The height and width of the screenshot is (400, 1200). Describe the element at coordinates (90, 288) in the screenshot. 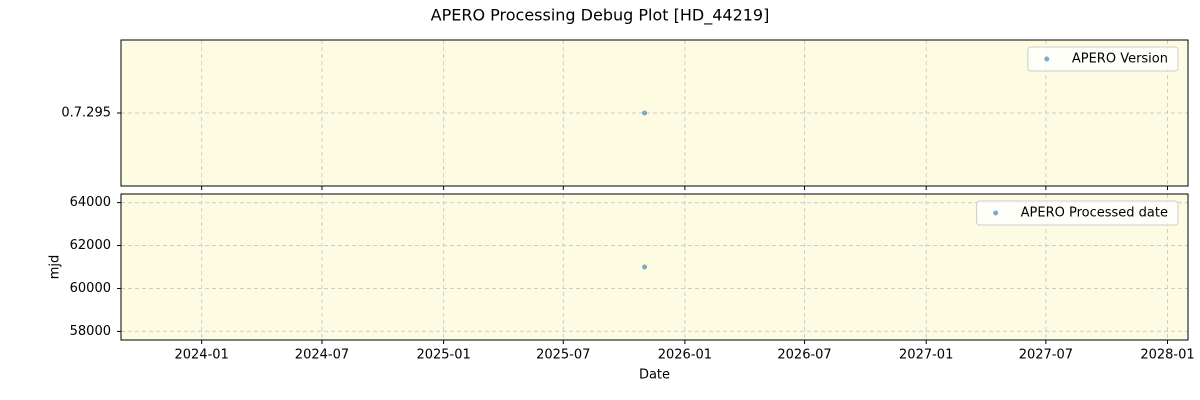

I see `y-tick-label: 60000` at that location.